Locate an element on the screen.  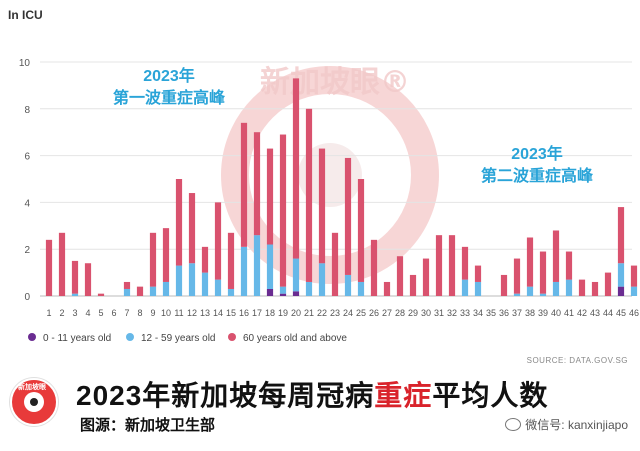
x-tick-label: 1 is located at coordinates (48, 313).